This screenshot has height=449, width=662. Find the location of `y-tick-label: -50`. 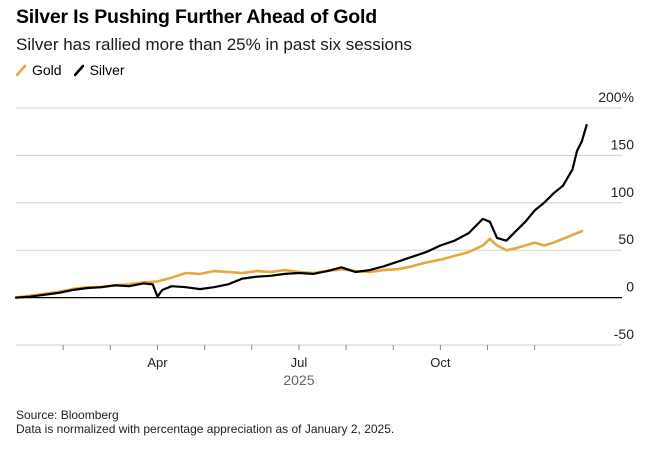

y-tick-label: -50 is located at coordinates (624, 334).